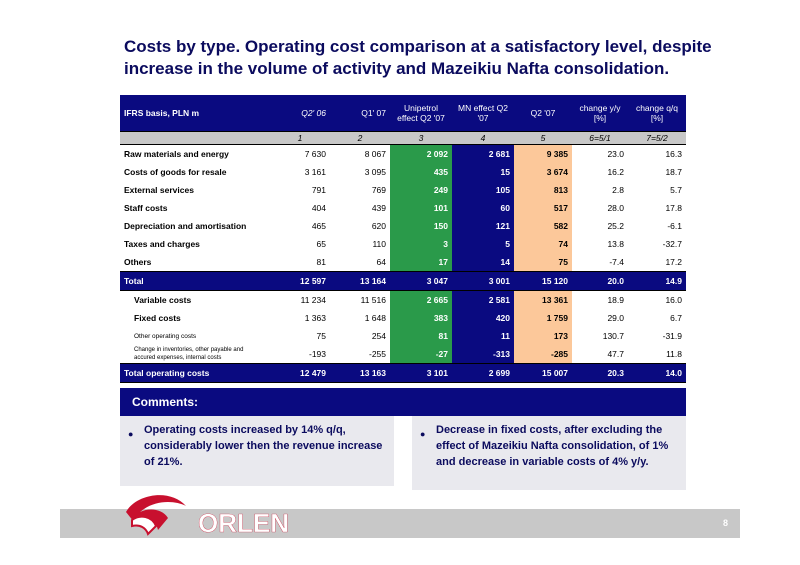 The width and height of the screenshot is (800, 565). What do you see at coordinates (676, 190) in the screenshot?
I see `table-cell: 5.7` at bounding box center [676, 190].